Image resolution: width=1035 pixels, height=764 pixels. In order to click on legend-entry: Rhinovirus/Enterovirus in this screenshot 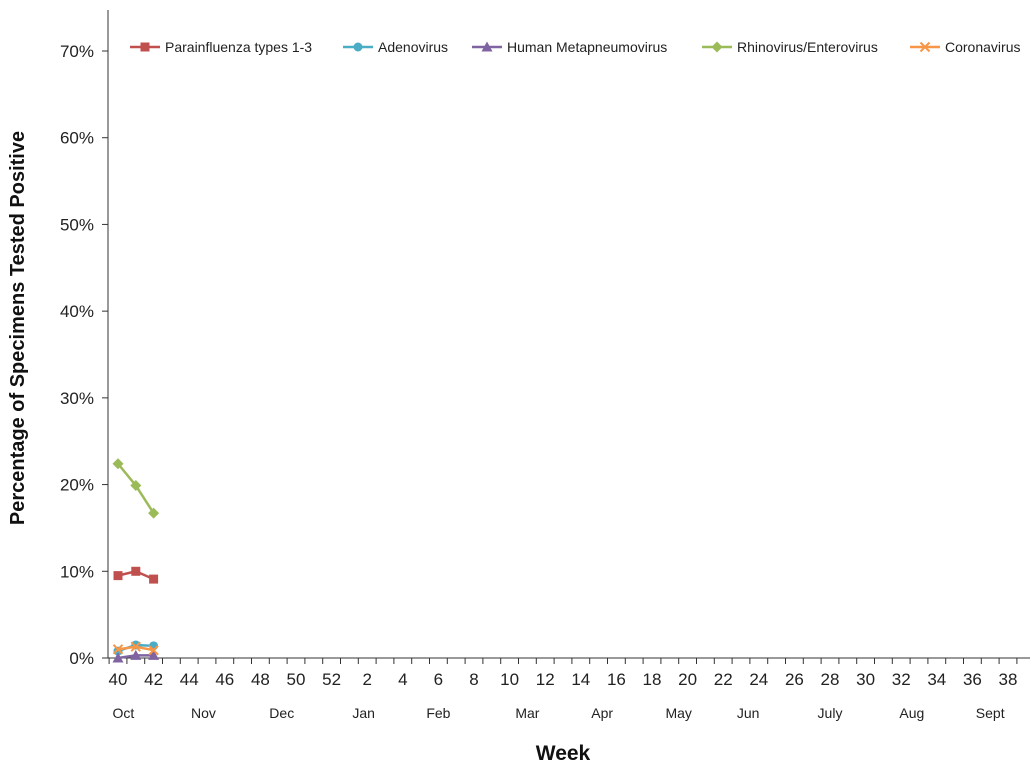, I will do `click(790, 47)`.